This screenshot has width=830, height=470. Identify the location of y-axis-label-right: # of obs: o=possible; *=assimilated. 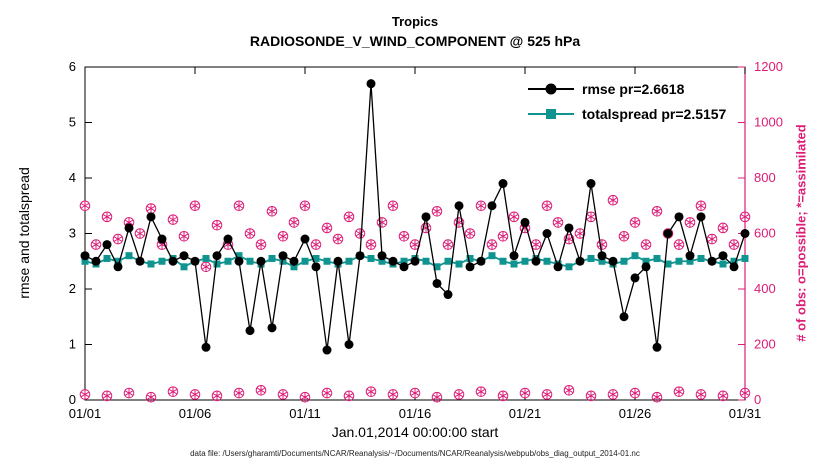
(801, 233).